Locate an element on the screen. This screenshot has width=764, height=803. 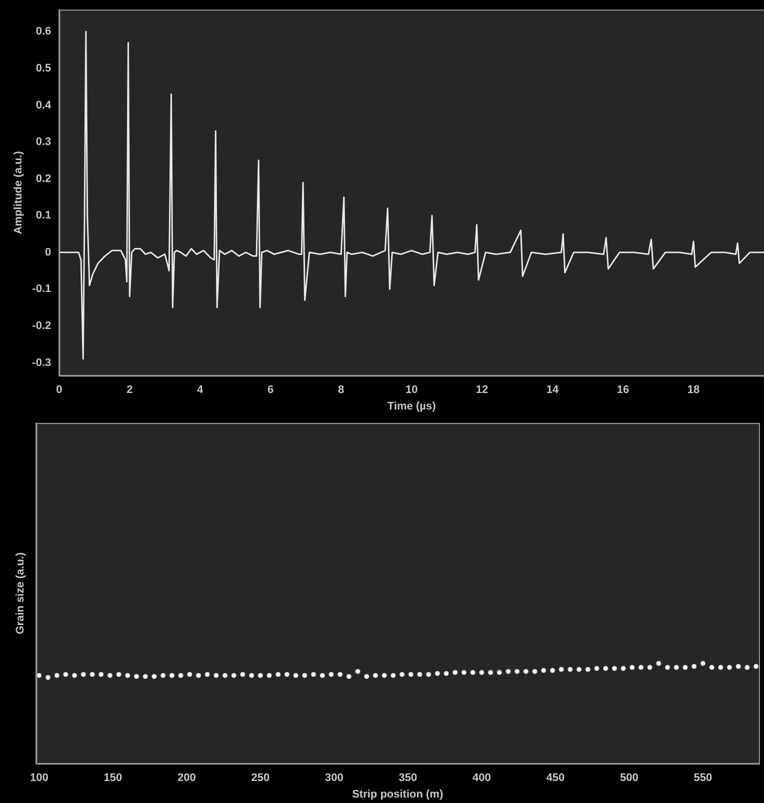
x-tick-label: 200 is located at coordinates (186, 778).